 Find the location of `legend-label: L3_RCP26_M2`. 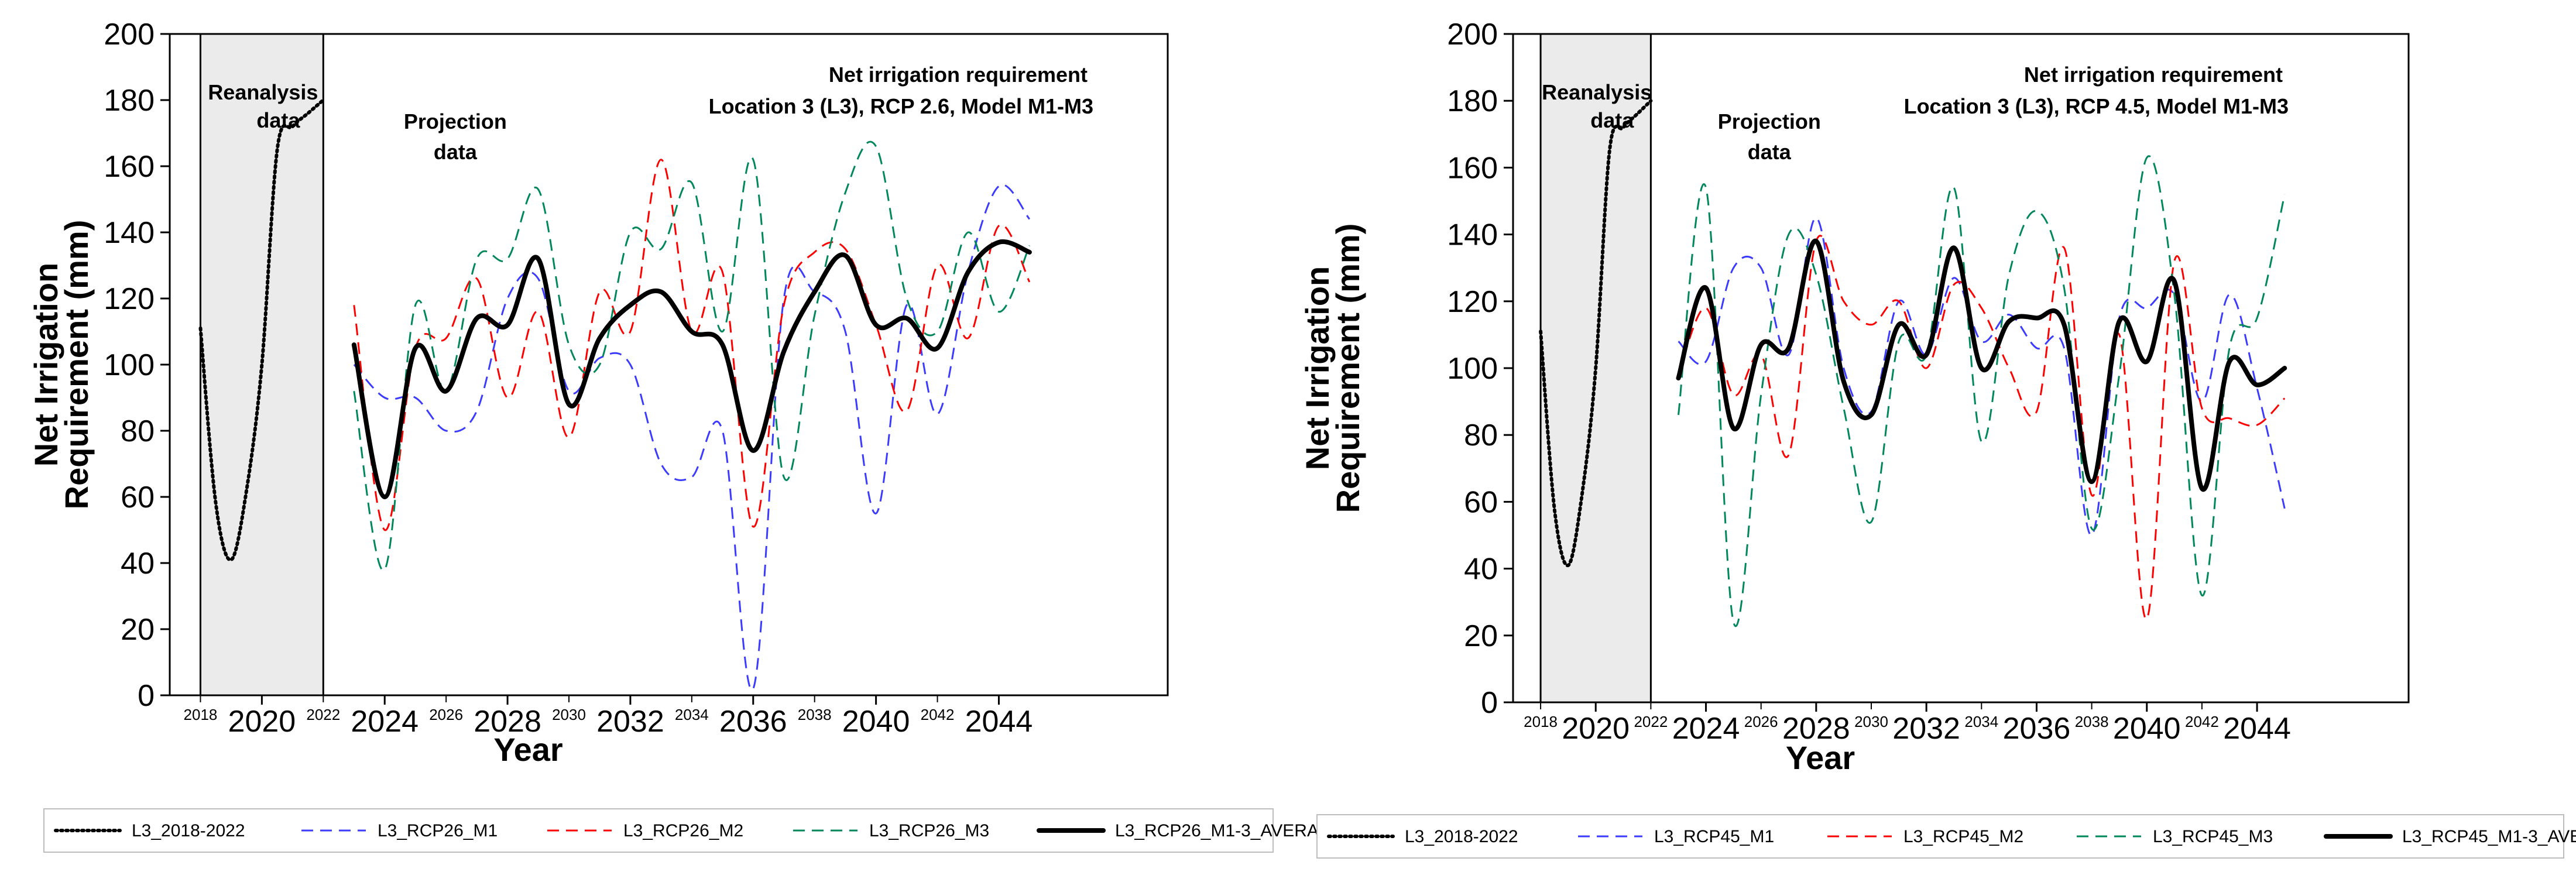

legend-label: L3_RCP26_M2 is located at coordinates (683, 831).